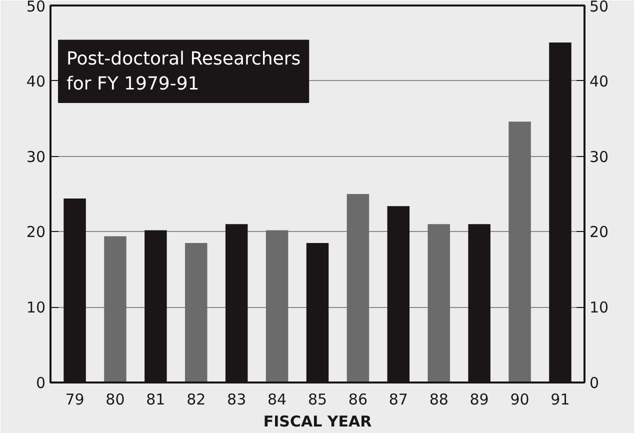 The image size is (634, 433). Describe the element at coordinates (560, 399) in the screenshot. I see `x-tick-label: 91` at that location.